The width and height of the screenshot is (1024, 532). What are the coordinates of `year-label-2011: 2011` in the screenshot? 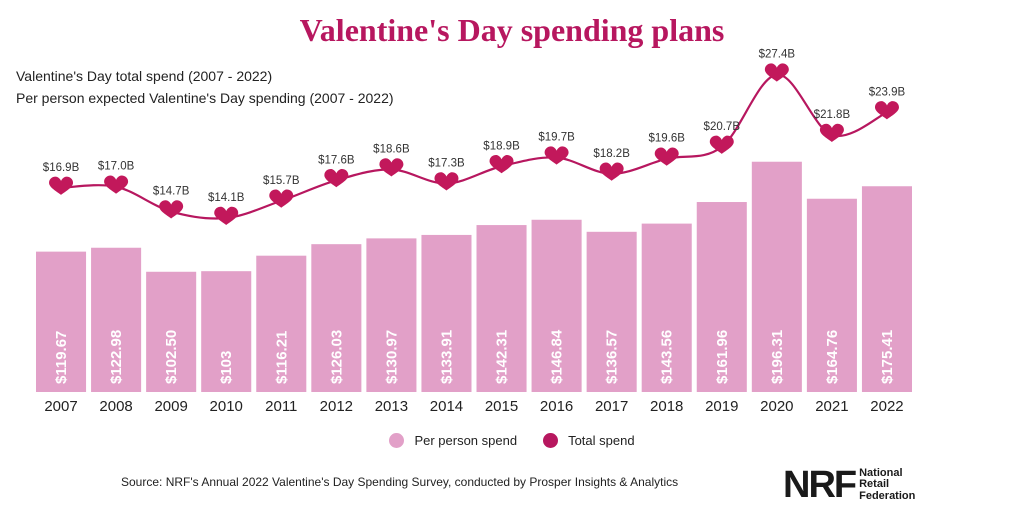 It's located at (281, 406).